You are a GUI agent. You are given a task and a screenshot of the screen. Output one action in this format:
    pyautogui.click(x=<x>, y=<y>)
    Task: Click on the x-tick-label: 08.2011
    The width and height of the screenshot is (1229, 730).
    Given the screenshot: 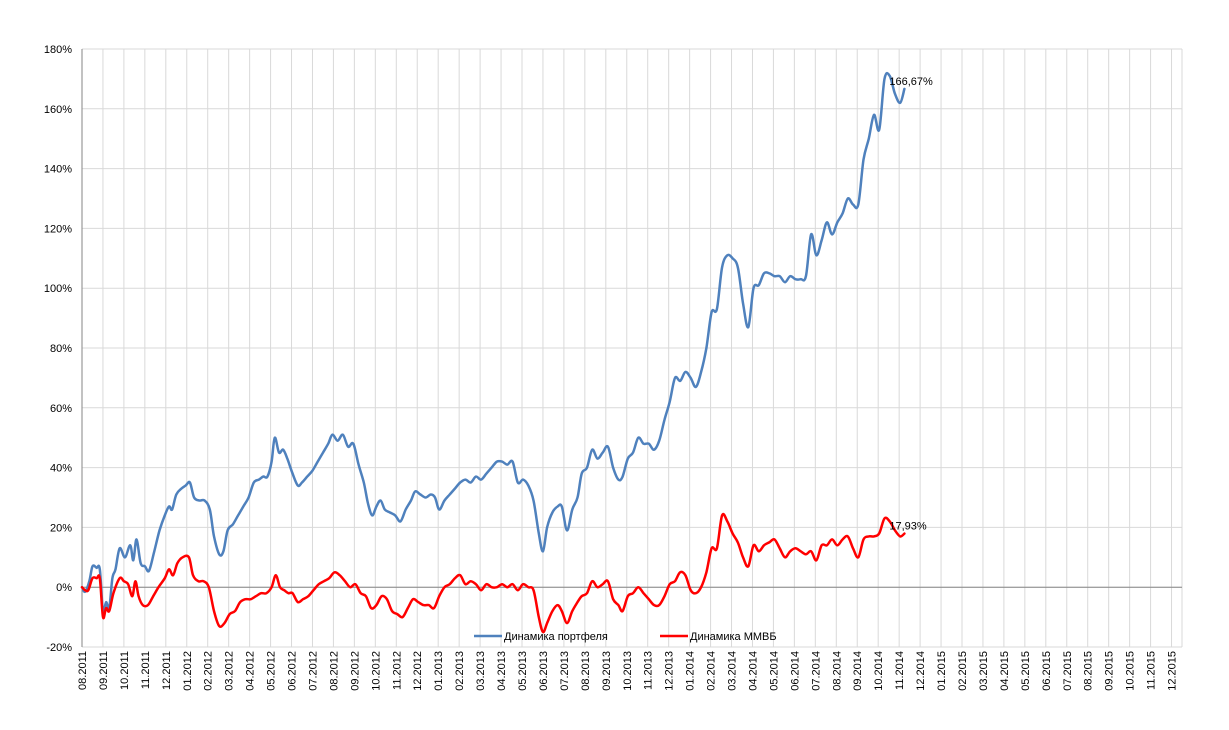 What is the action you would take?
    pyautogui.click(x=83, y=670)
    